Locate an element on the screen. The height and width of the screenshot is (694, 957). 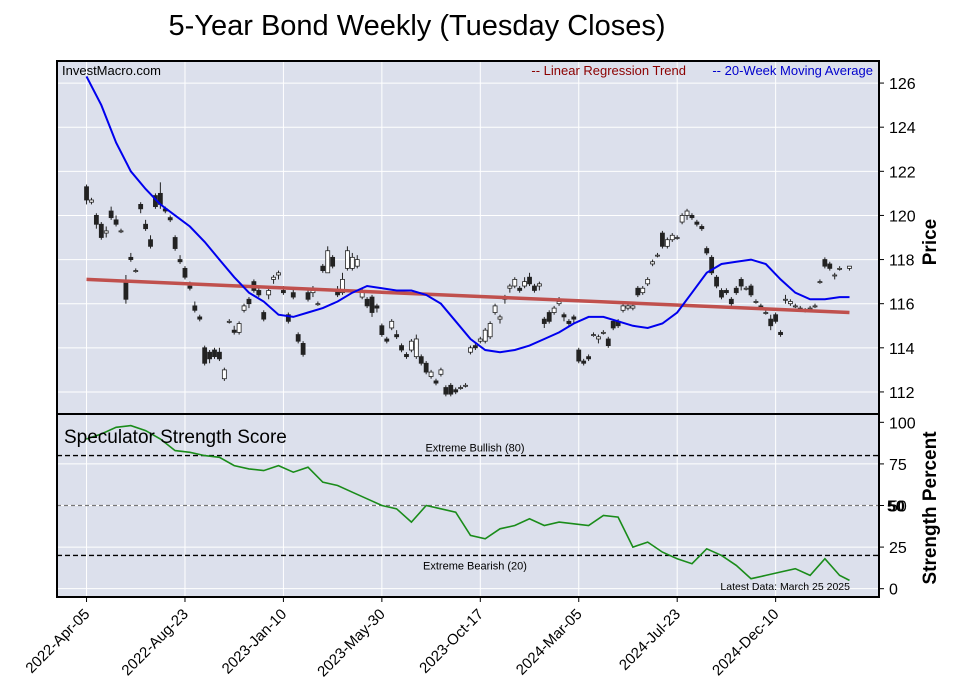
price-tick-label: 126 is located at coordinates (902, 84).